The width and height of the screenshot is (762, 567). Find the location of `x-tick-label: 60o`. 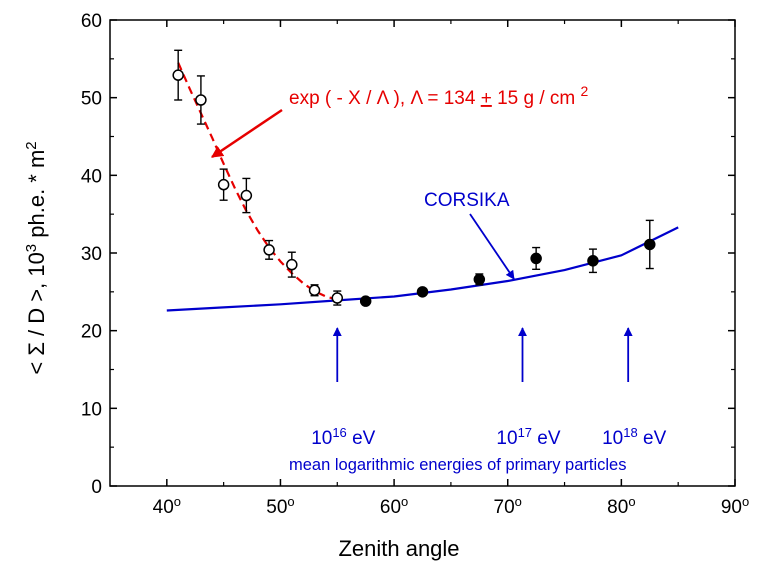

x-tick-label: 60o is located at coordinates (394, 506).